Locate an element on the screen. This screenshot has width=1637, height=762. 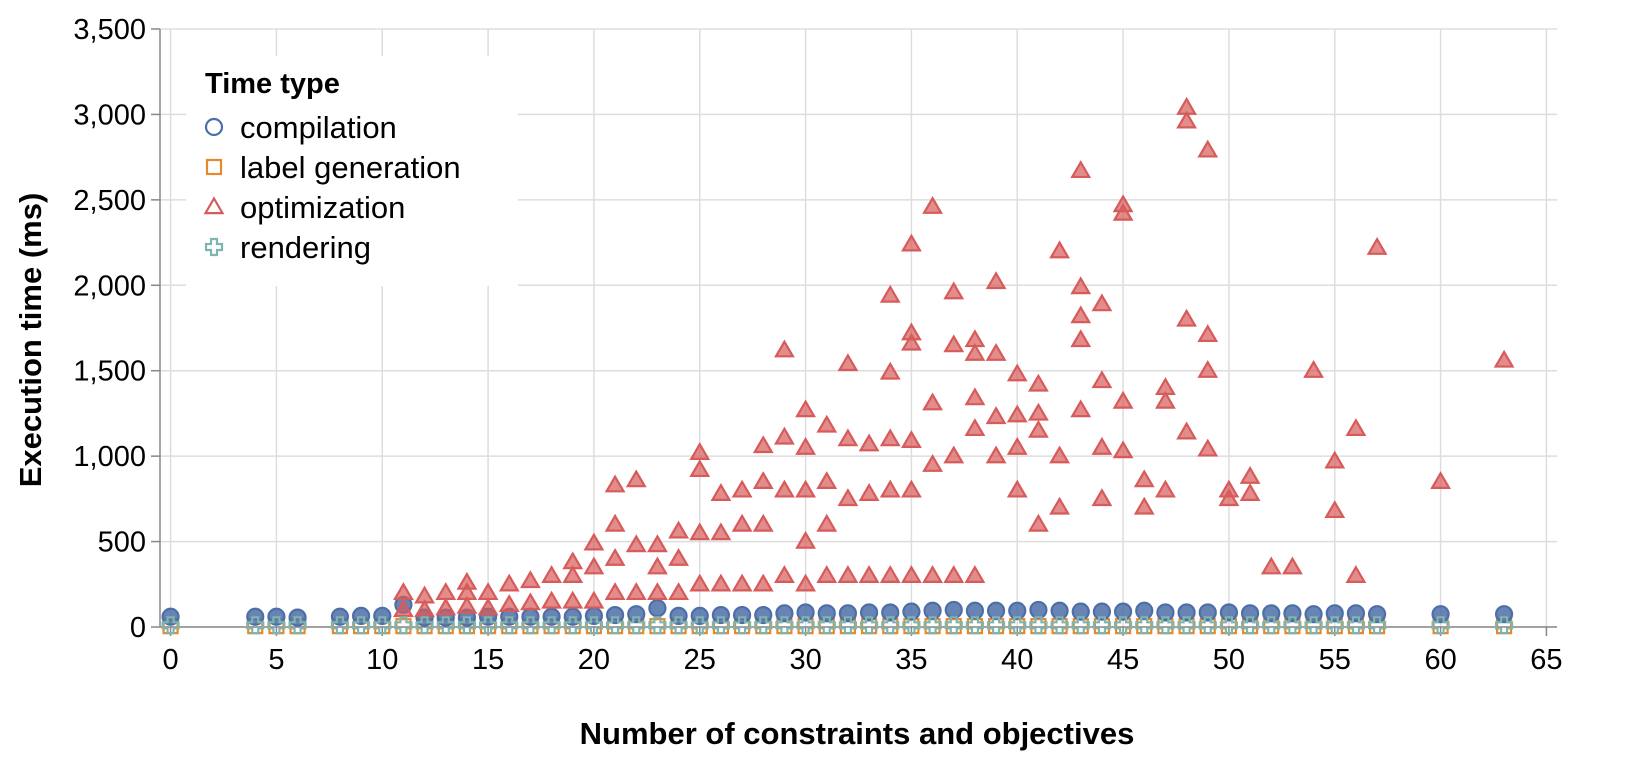
x-tick-label: 50 is located at coordinates (1229, 660).